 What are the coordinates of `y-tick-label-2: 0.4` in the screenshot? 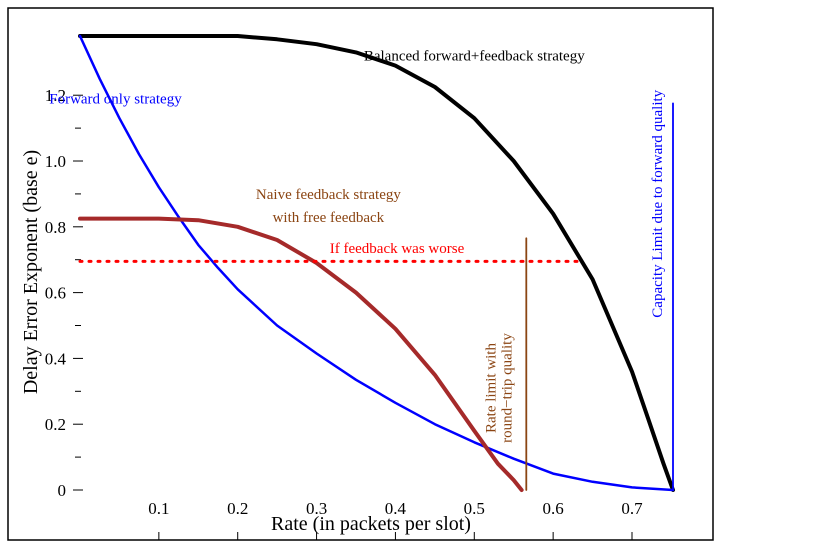 It's located at (56, 358).